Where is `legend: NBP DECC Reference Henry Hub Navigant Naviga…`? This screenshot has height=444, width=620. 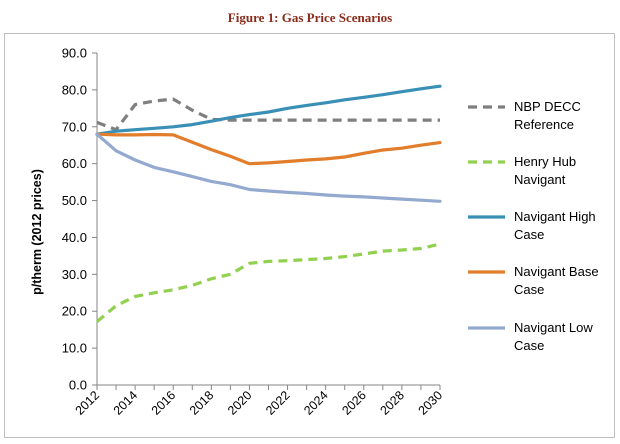
legend: NBP DECC Reference Henry Hub Navigant Naviga… is located at coordinates (533, 226).